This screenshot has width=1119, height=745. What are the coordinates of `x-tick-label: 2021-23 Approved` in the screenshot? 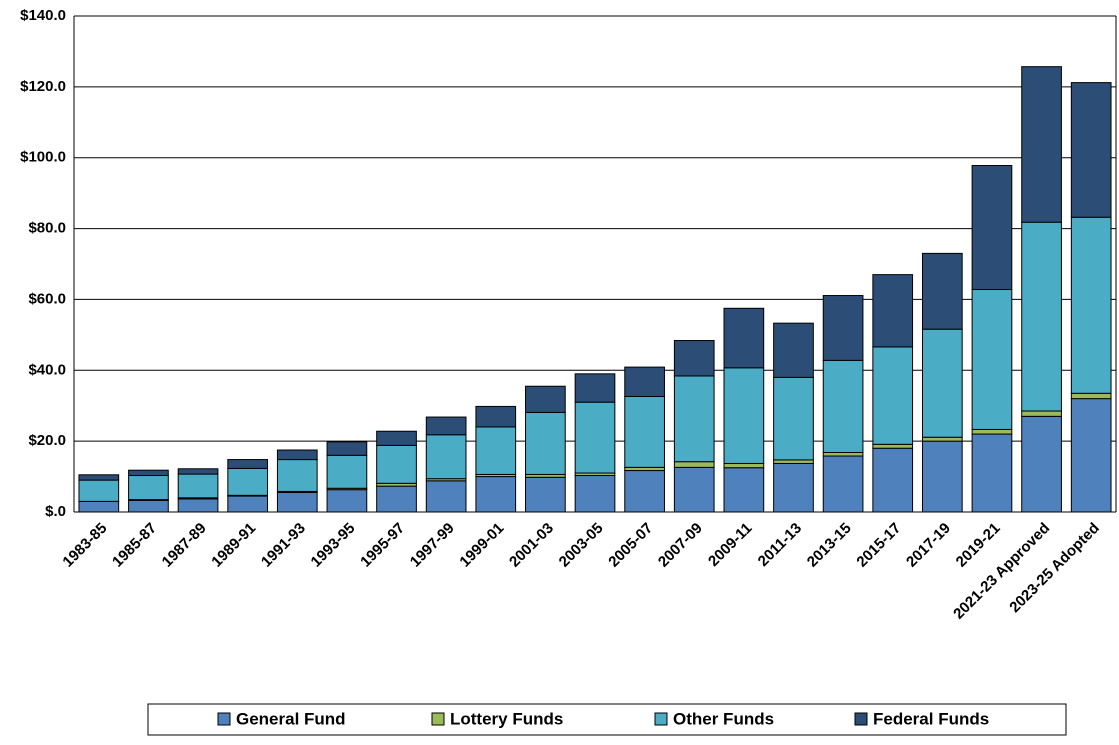 It's located at (1001, 571).